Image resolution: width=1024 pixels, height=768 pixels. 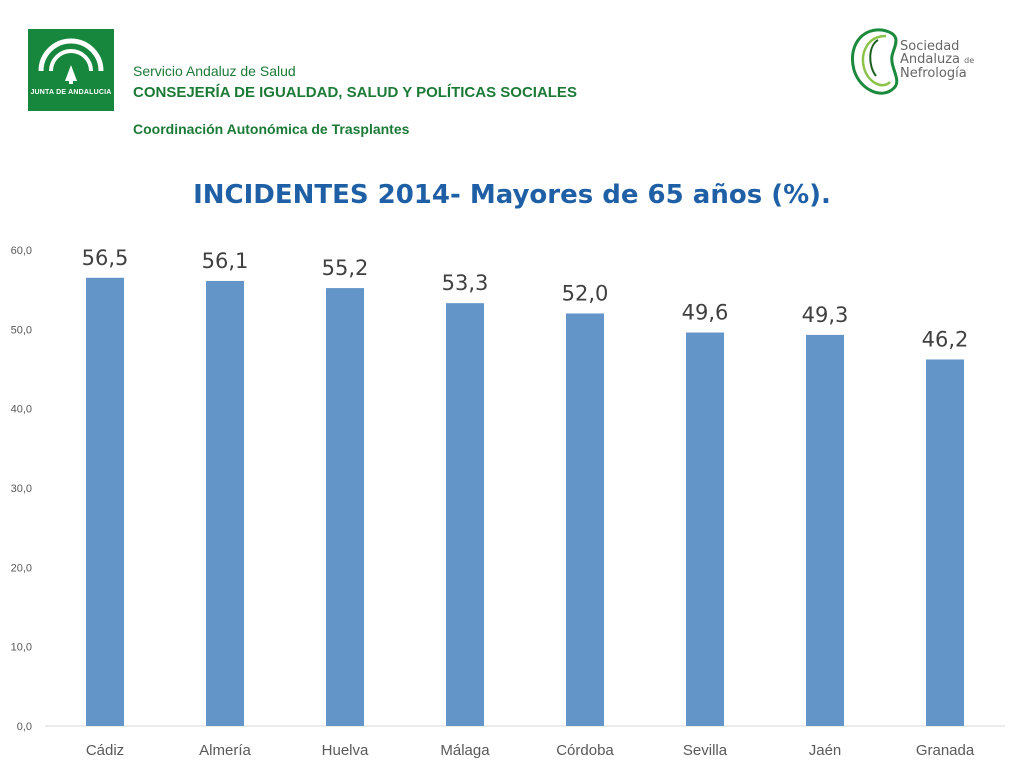 I want to click on data-label: 56,5, so click(x=105, y=258).